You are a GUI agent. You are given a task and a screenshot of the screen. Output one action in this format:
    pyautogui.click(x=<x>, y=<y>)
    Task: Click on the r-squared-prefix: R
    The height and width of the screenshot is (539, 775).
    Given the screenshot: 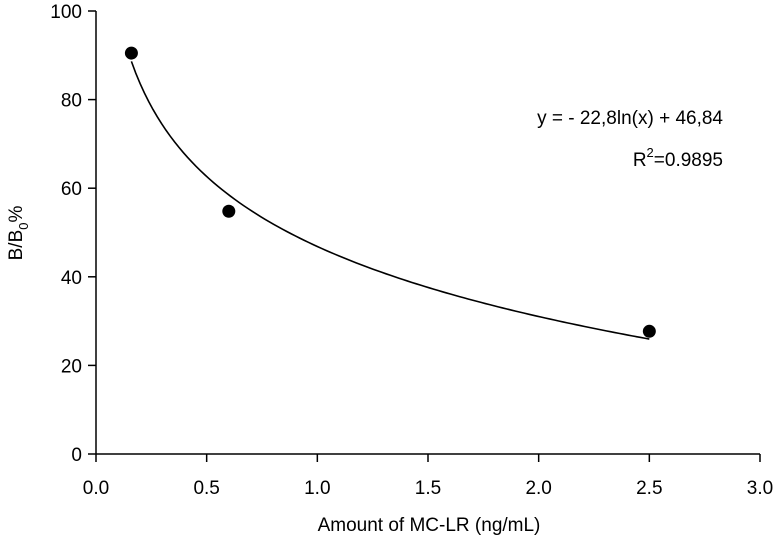 What is the action you would take?
    pyautogui.click(x=640, y=160)
    